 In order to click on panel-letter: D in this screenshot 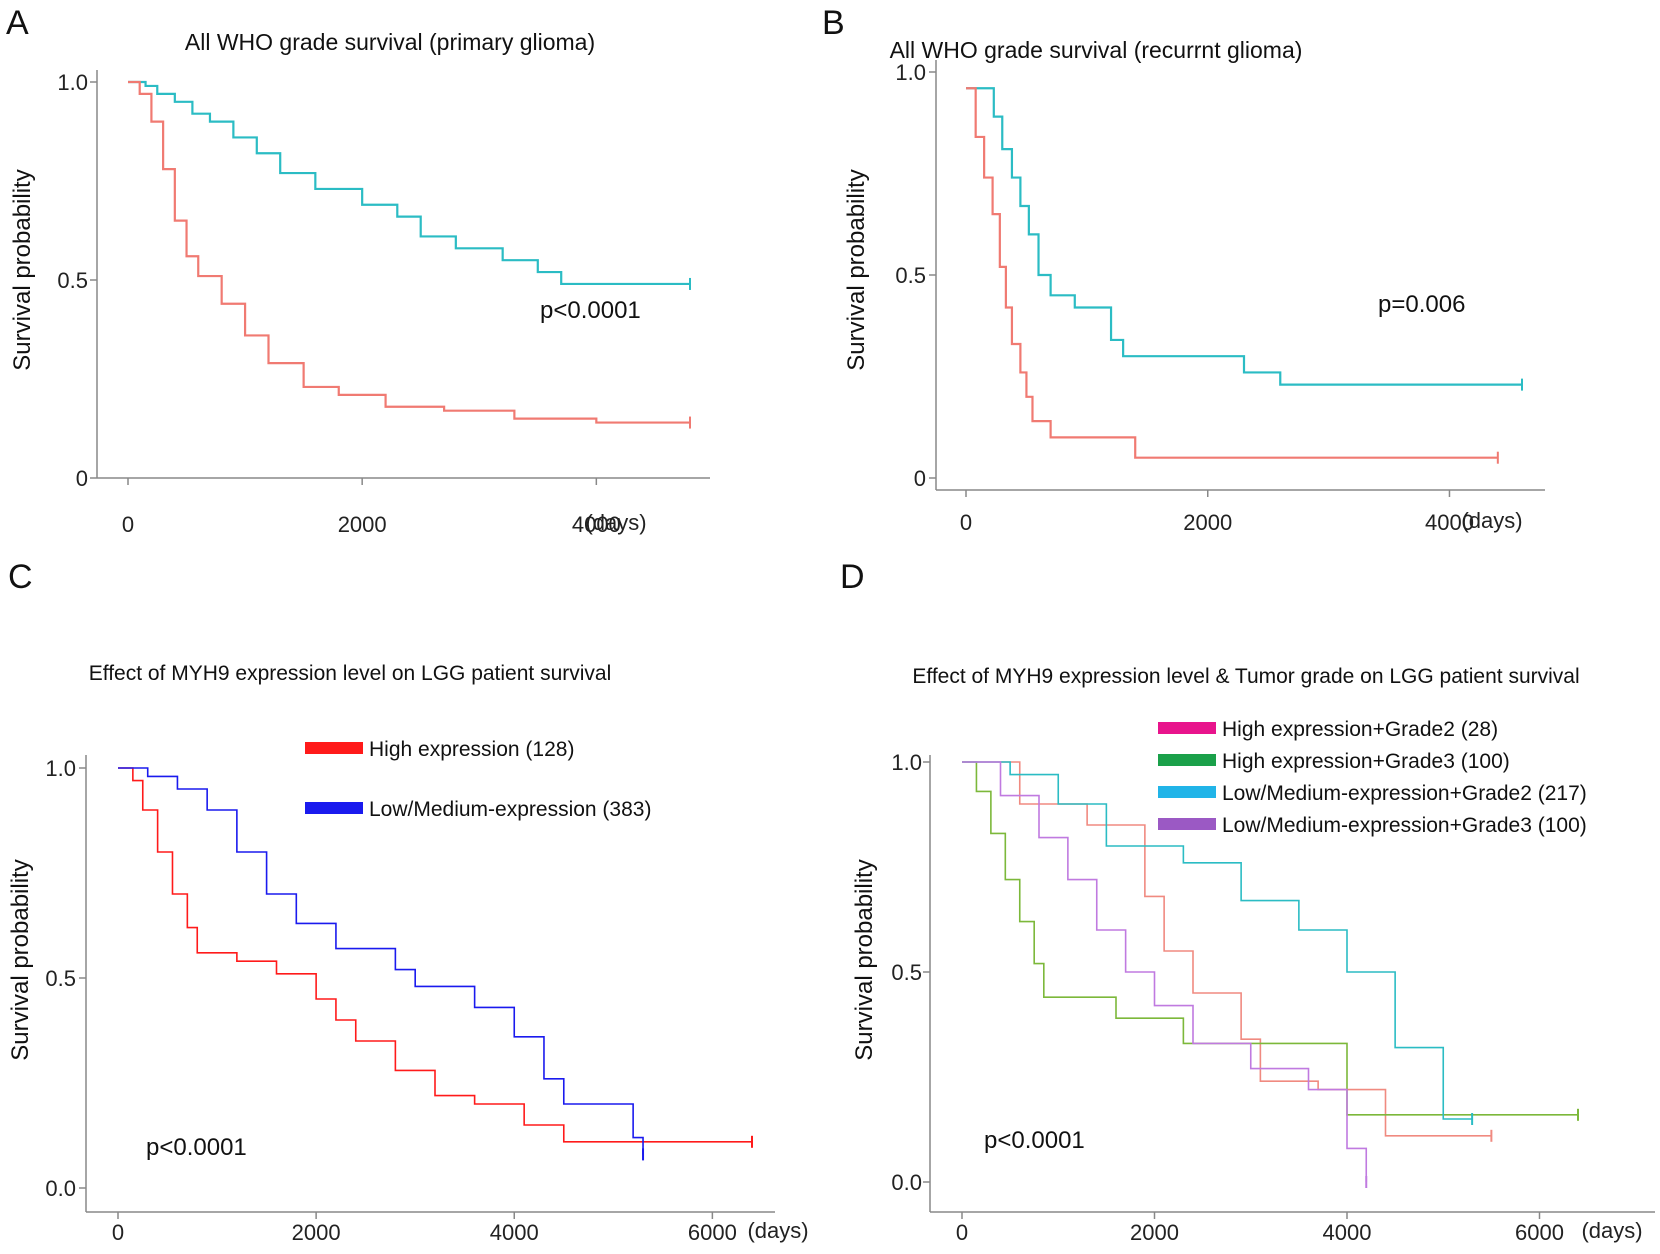, I will do `click(852, 577)`.